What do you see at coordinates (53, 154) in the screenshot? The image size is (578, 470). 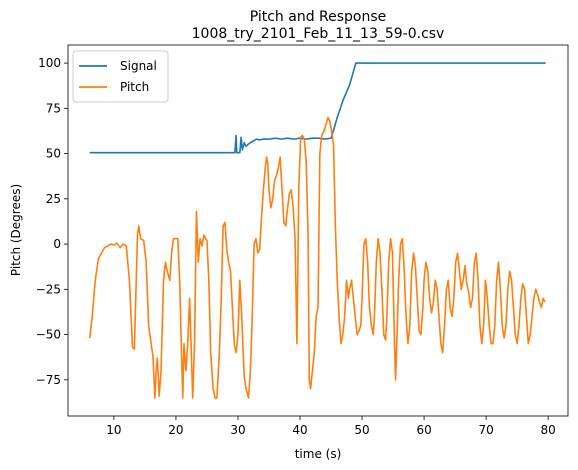 I see `y-tick-label: 50` at bounding box center [53, 154].